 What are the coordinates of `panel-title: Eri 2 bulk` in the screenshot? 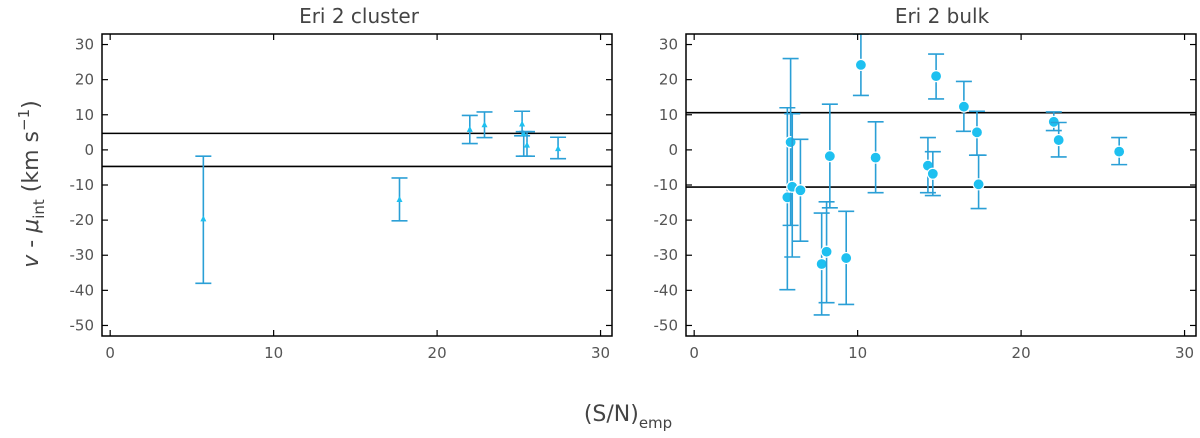 It's located at (942, 16).